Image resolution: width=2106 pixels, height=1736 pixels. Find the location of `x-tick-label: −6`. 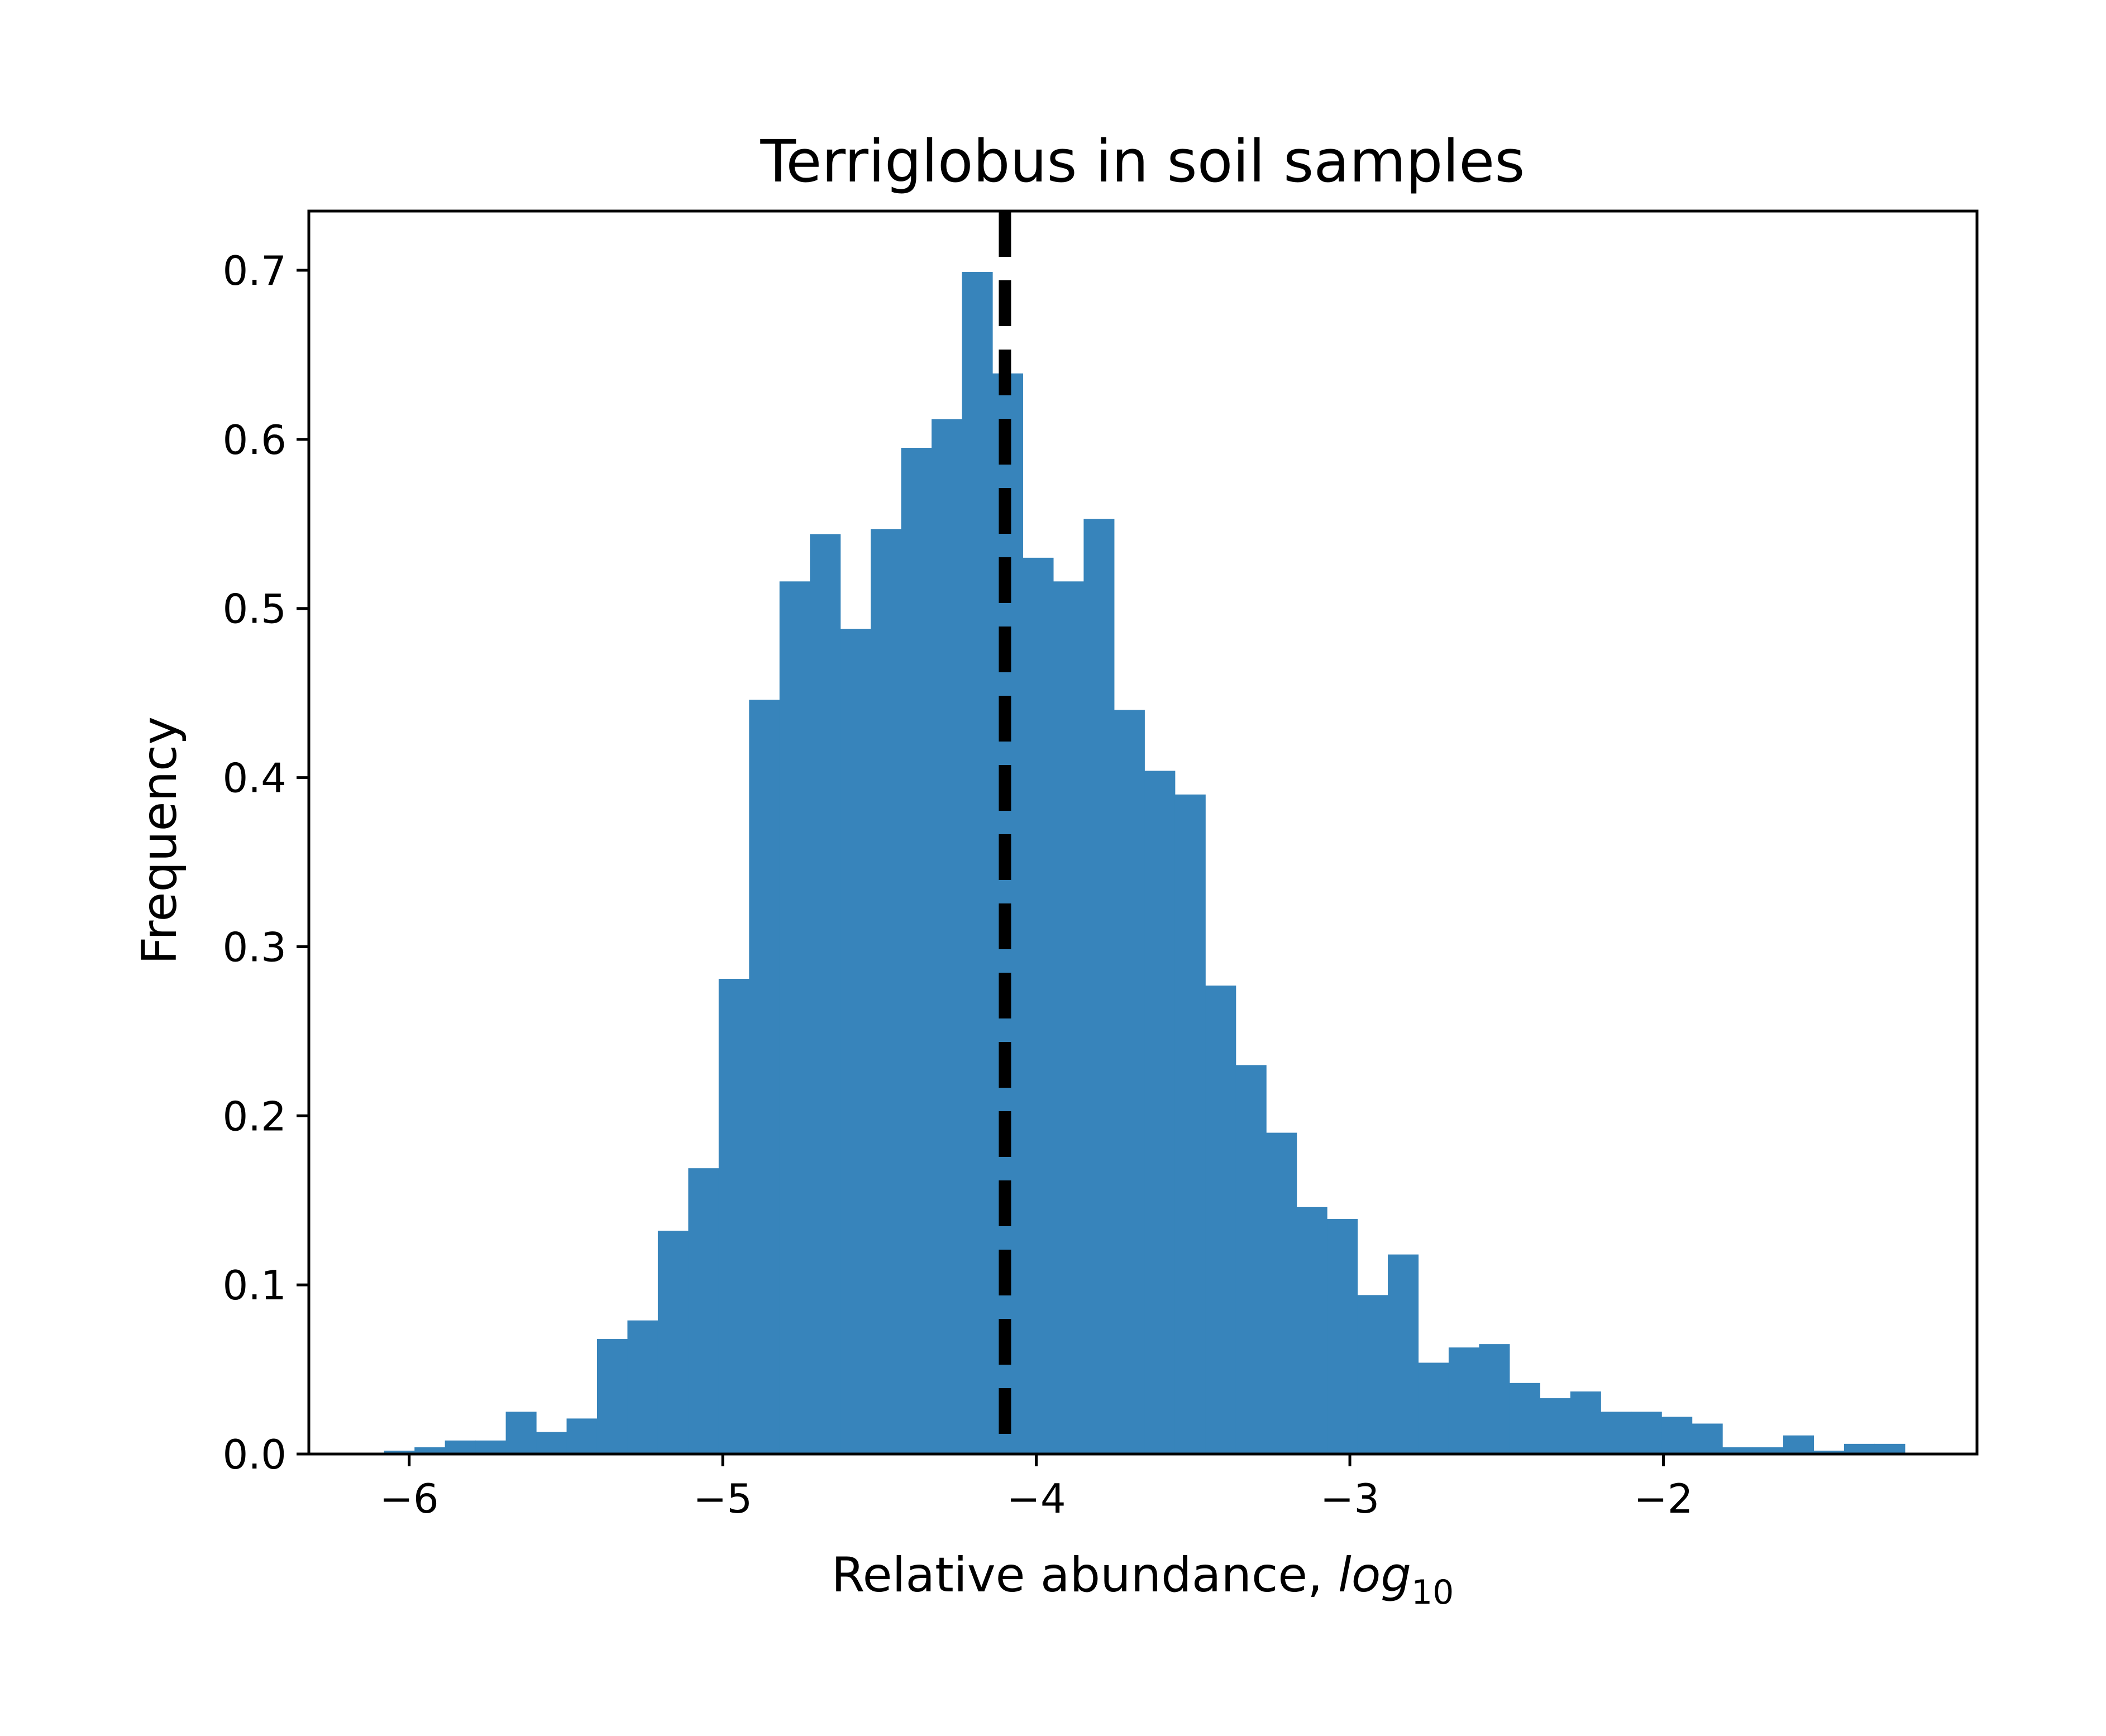

x-tick-label: −6 is located at coordinates (410, 1498).